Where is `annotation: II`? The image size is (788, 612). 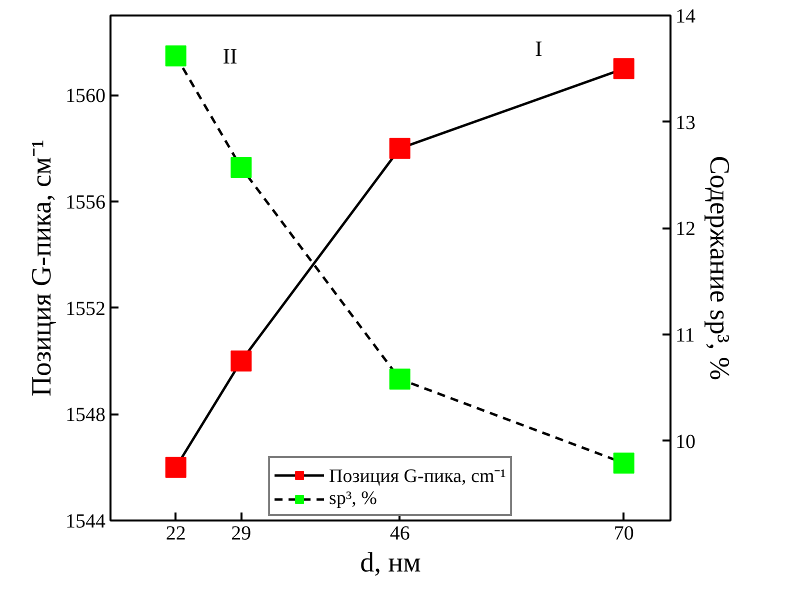
annotation: II is located at coordinates (230, 55).